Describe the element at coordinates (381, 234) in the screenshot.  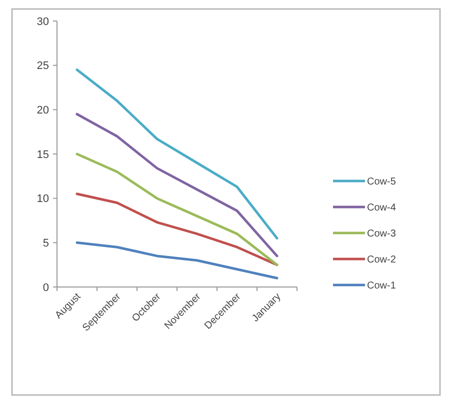
I see `legend-label: Cow-3` at that location.